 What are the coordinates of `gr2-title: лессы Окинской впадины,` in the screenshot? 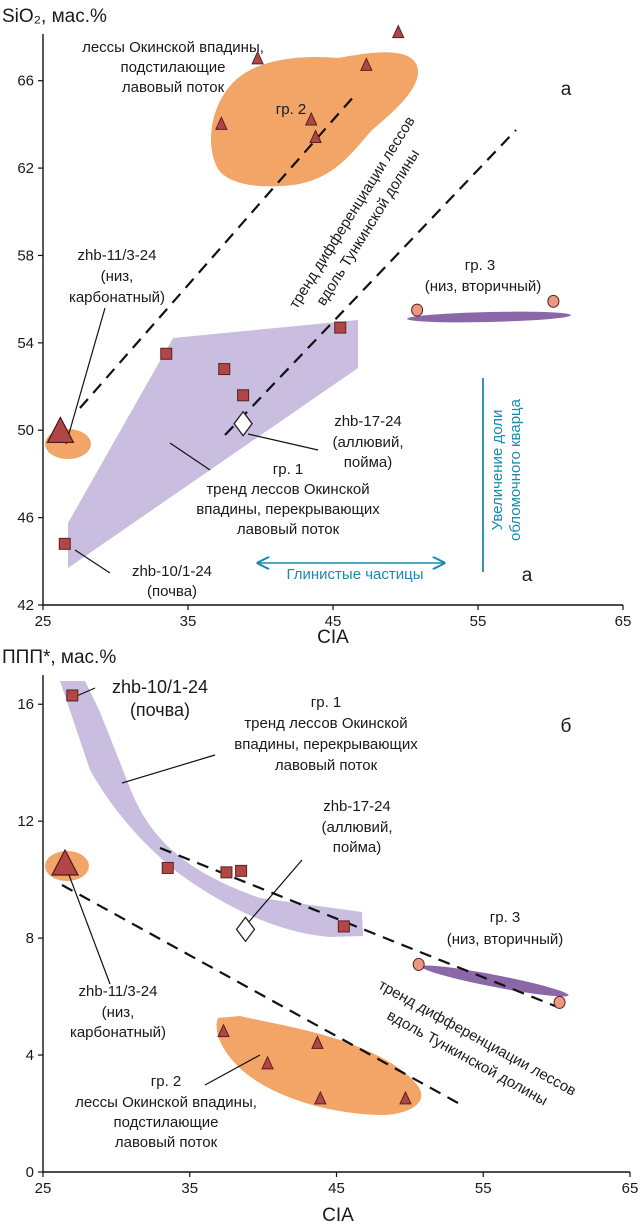 It's located at (173, 47).